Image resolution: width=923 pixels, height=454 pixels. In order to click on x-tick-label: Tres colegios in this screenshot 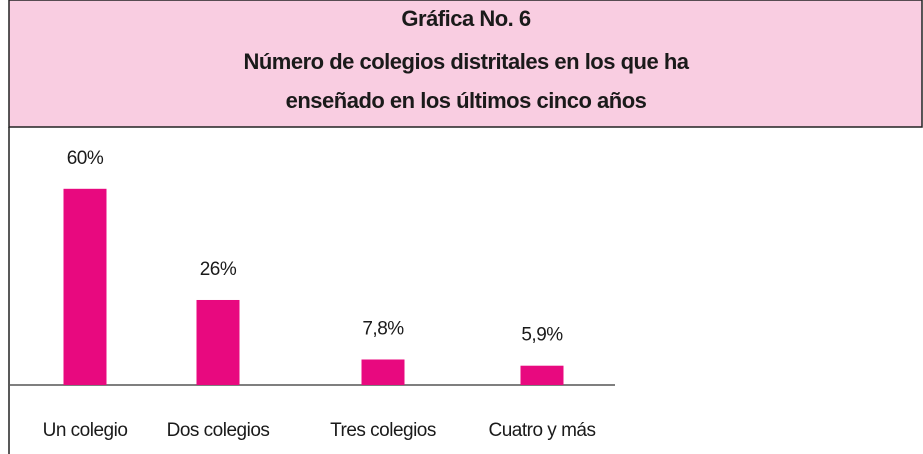, I will do `click(383, 430)`.